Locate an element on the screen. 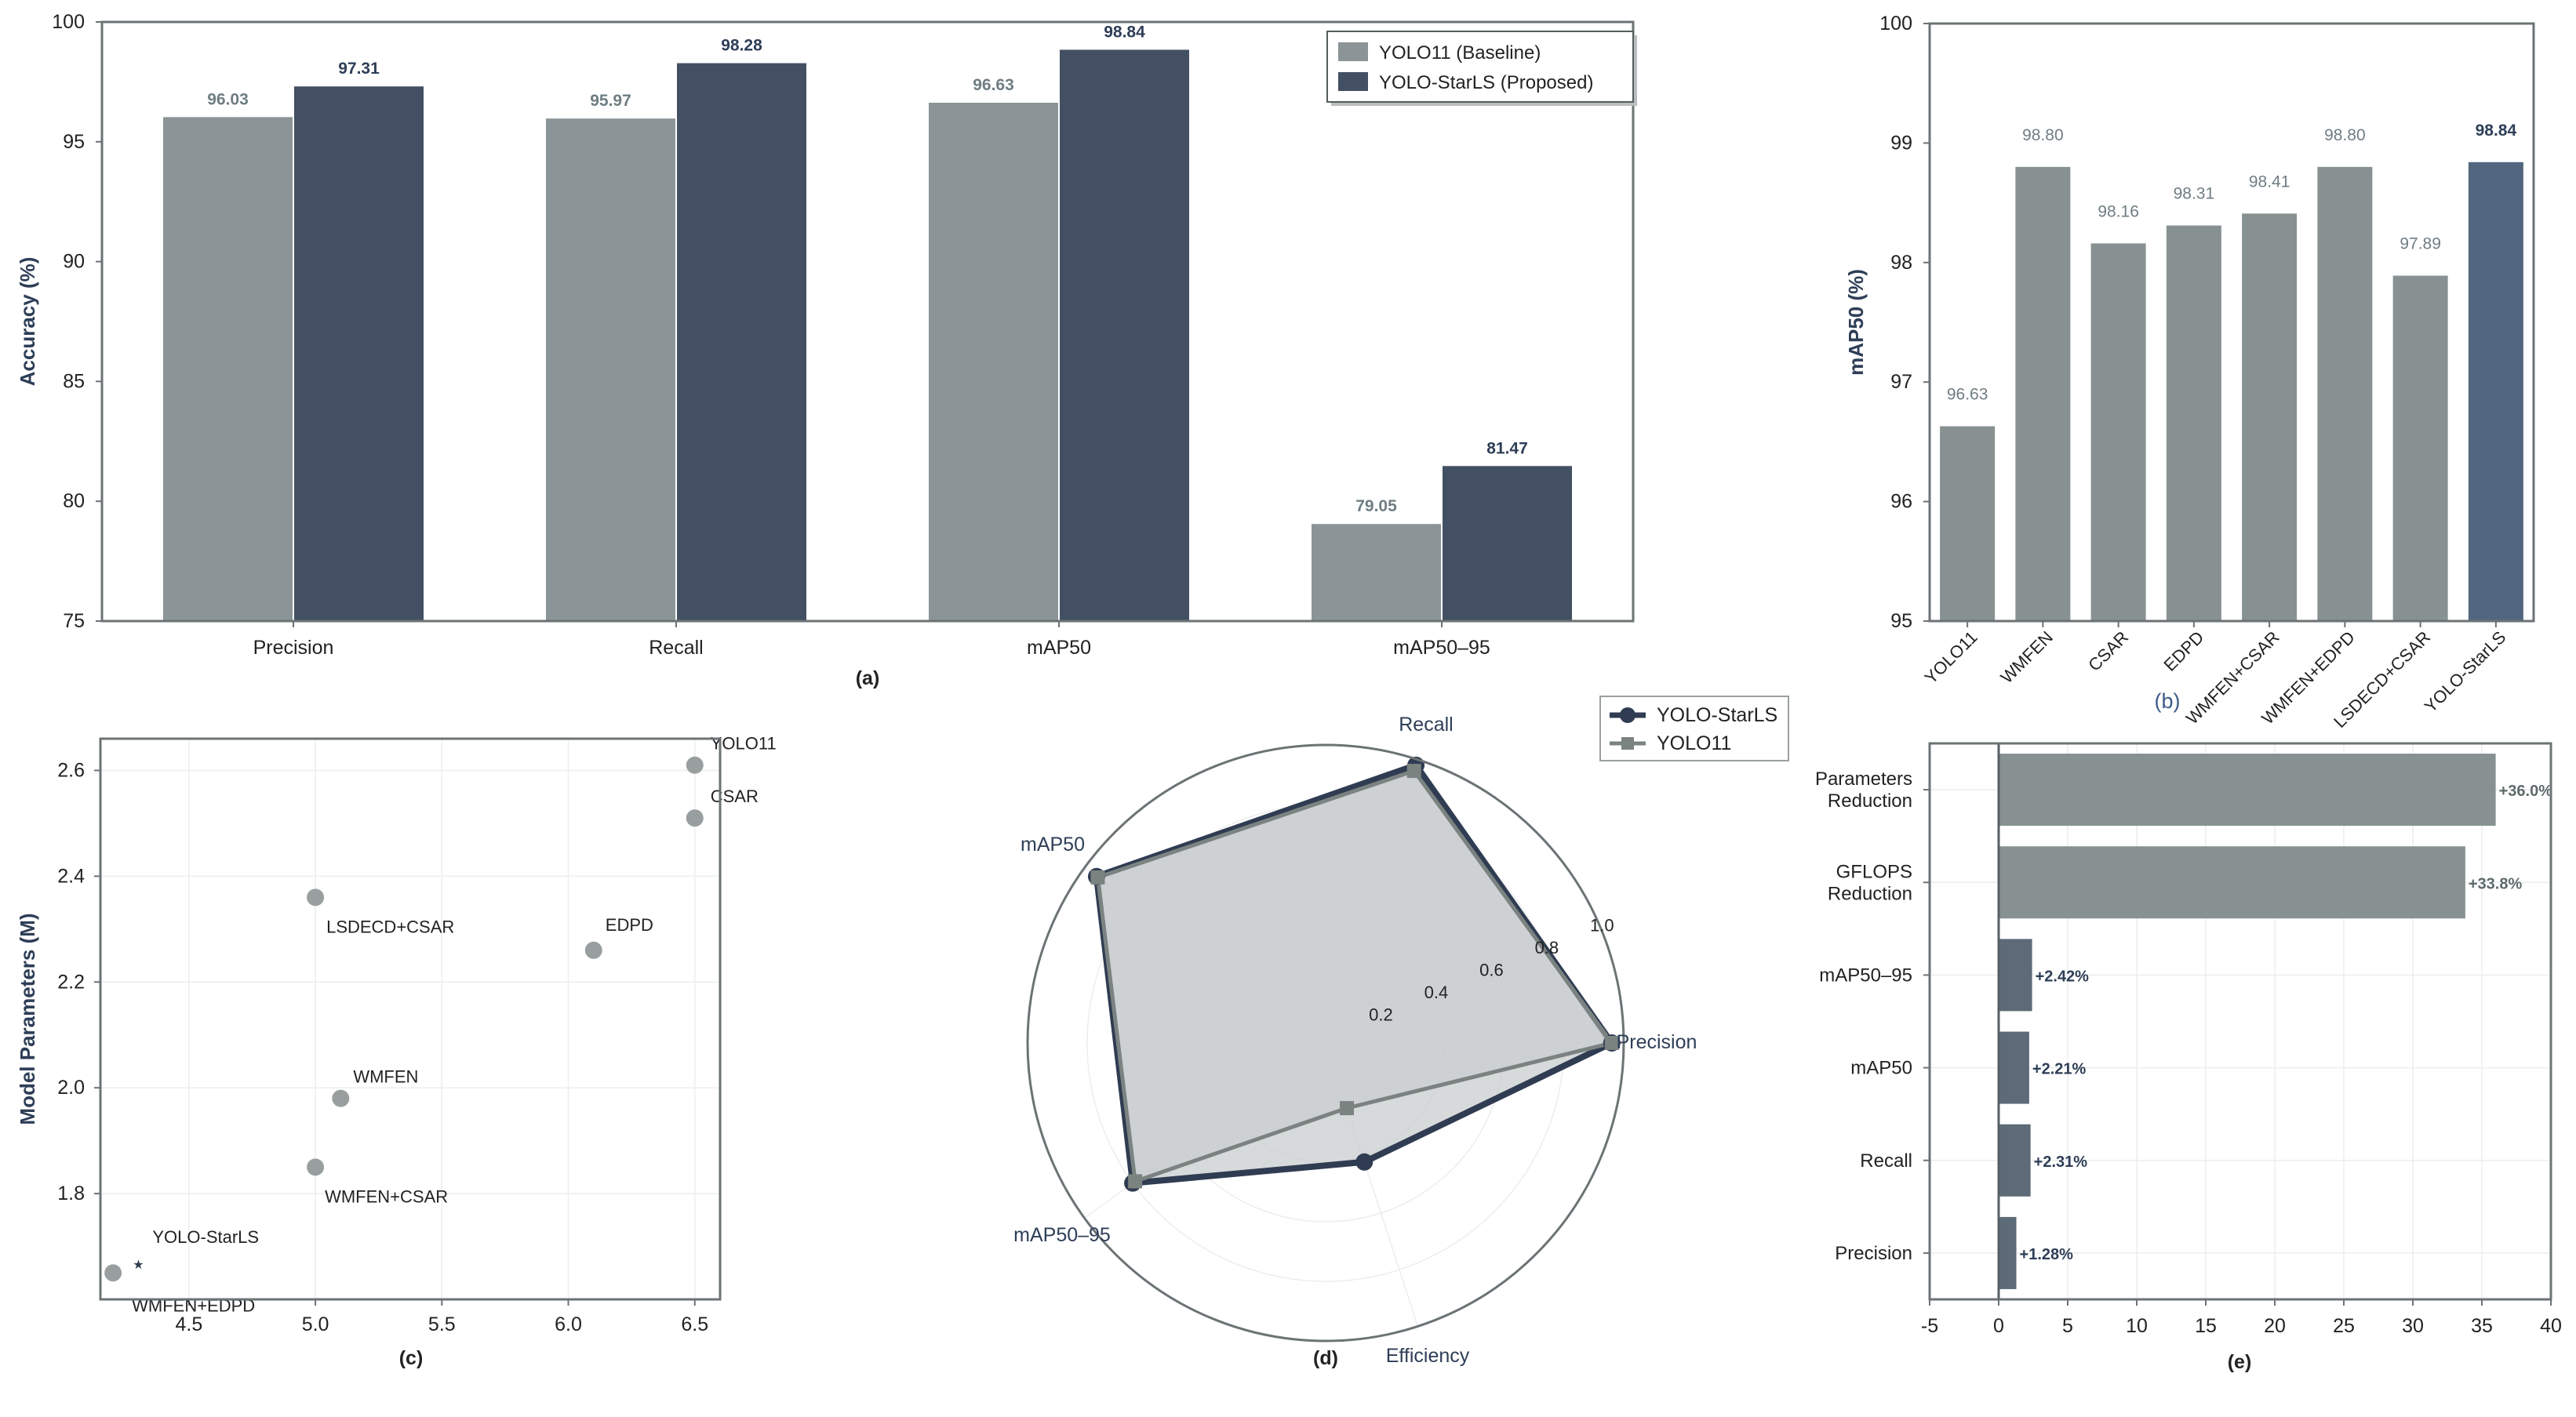 The image size is (2576, 1417). x-tick-label: mAP50–95 is located at coordinates (1441, 648).